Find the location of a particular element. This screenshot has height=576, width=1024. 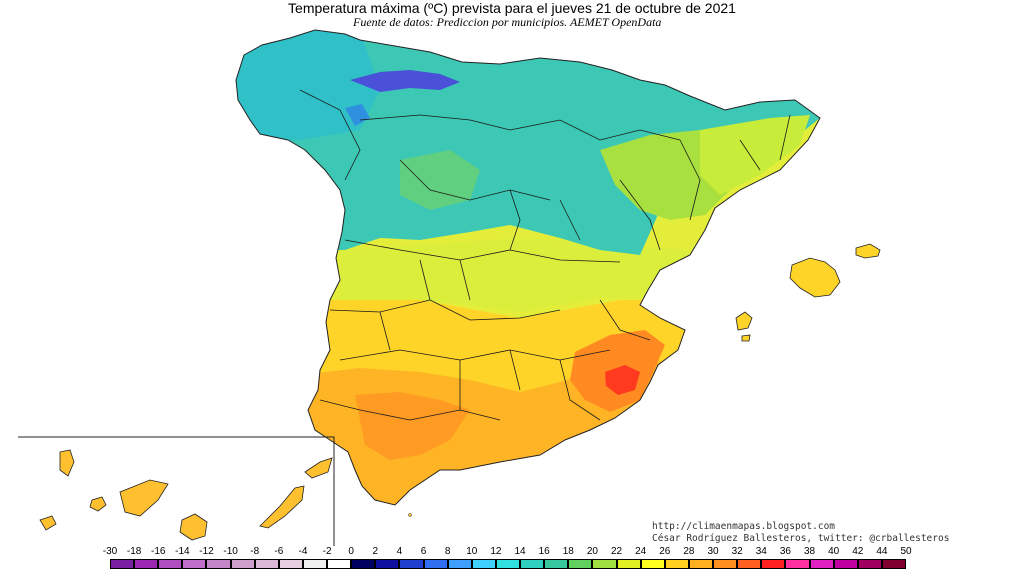

legend-tick-label: 2 is located at coordinates (375, 551).